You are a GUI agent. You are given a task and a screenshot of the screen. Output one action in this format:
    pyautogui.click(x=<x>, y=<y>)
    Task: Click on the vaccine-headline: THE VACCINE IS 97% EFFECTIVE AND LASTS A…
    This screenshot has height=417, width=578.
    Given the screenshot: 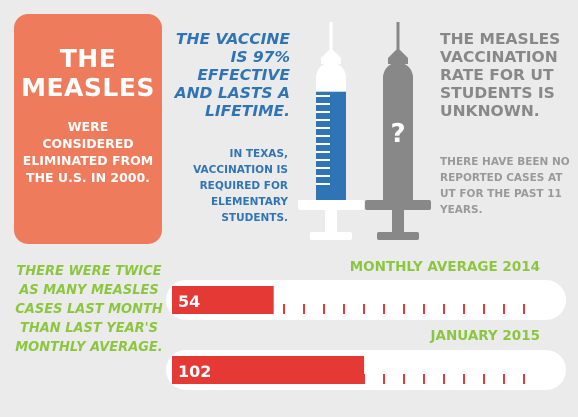 What is the action you would take?
    pyautogui.click(x=232, y=75)
    